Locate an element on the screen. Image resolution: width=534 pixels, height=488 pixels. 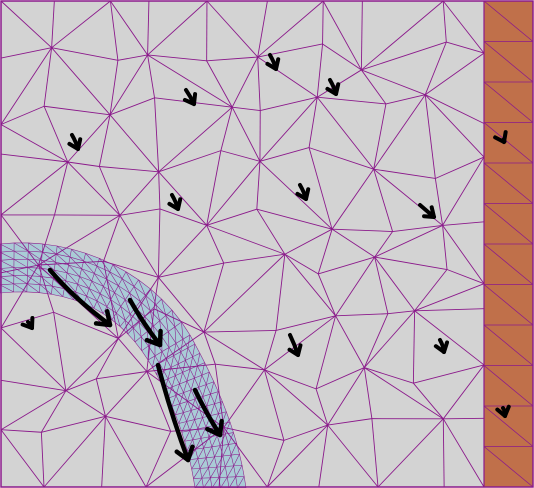
wall-mesh-edge is located at coordinates (508, 264).